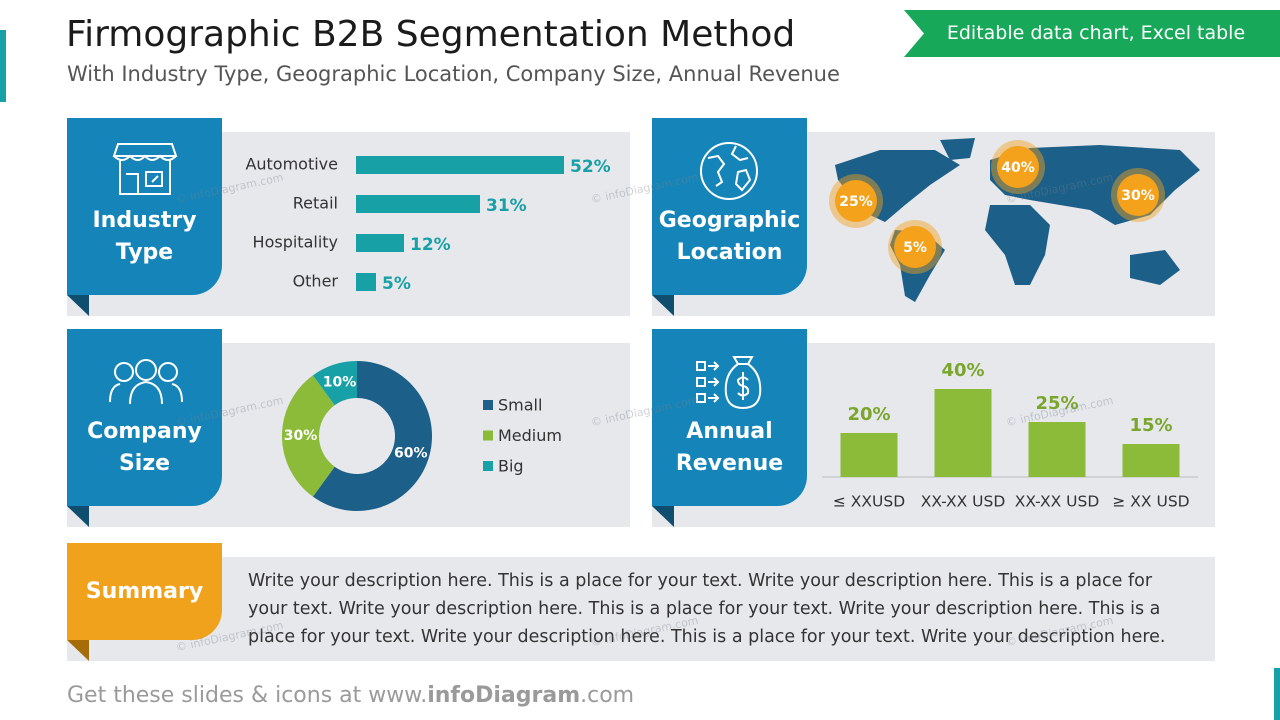 This screenshot has width=1280, height=720. What do you see at coordinates (868, 414) in the screenshot?
I see `value-label: 20%` at bounding box center [868, 414].